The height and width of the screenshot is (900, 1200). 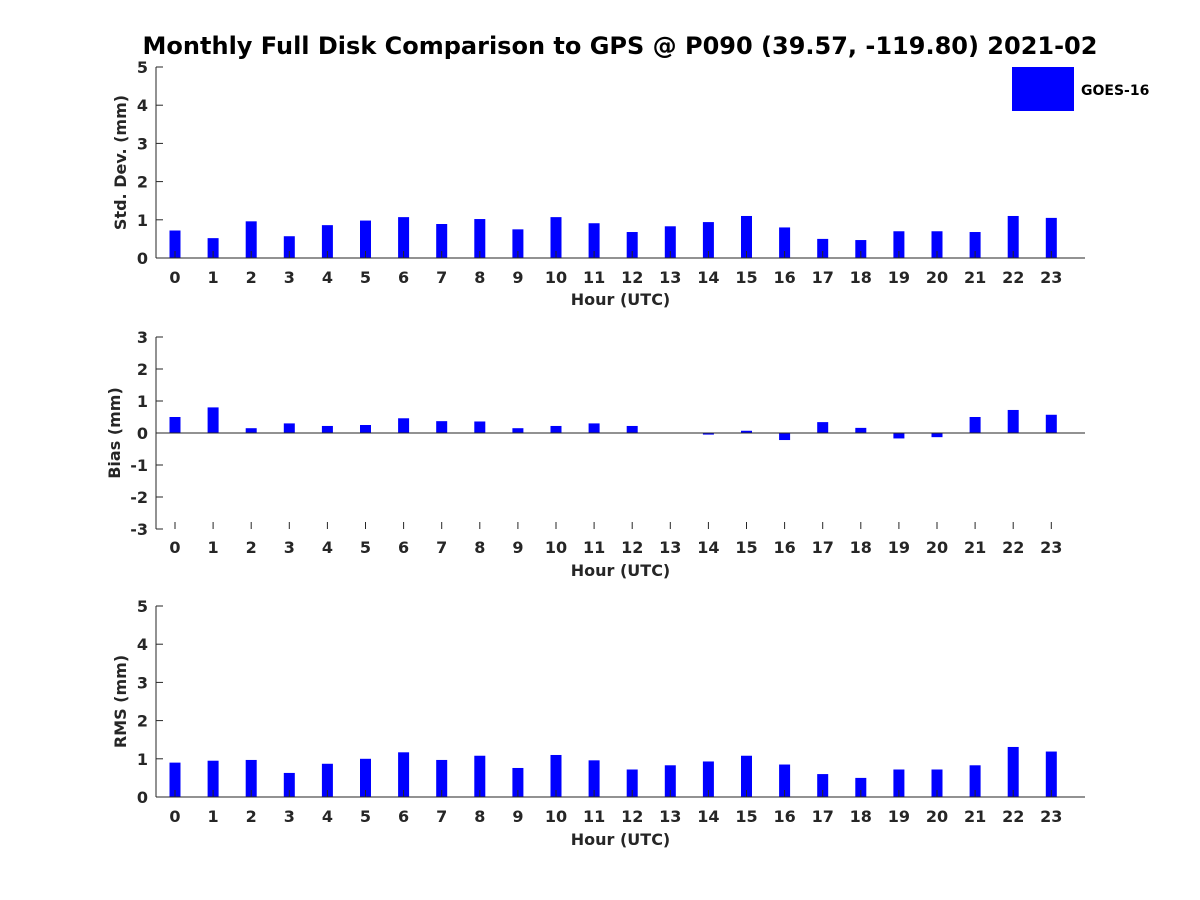 I want to click on legend-label-goes-16: GOES-16, so click(x=1115, y=91).